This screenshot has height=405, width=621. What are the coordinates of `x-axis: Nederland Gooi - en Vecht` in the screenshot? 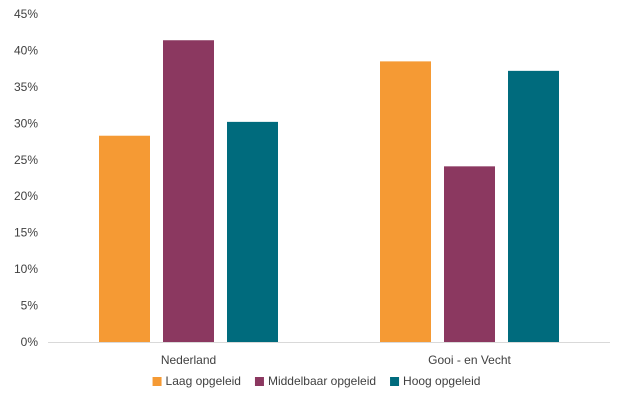 It's located at (336, 360).